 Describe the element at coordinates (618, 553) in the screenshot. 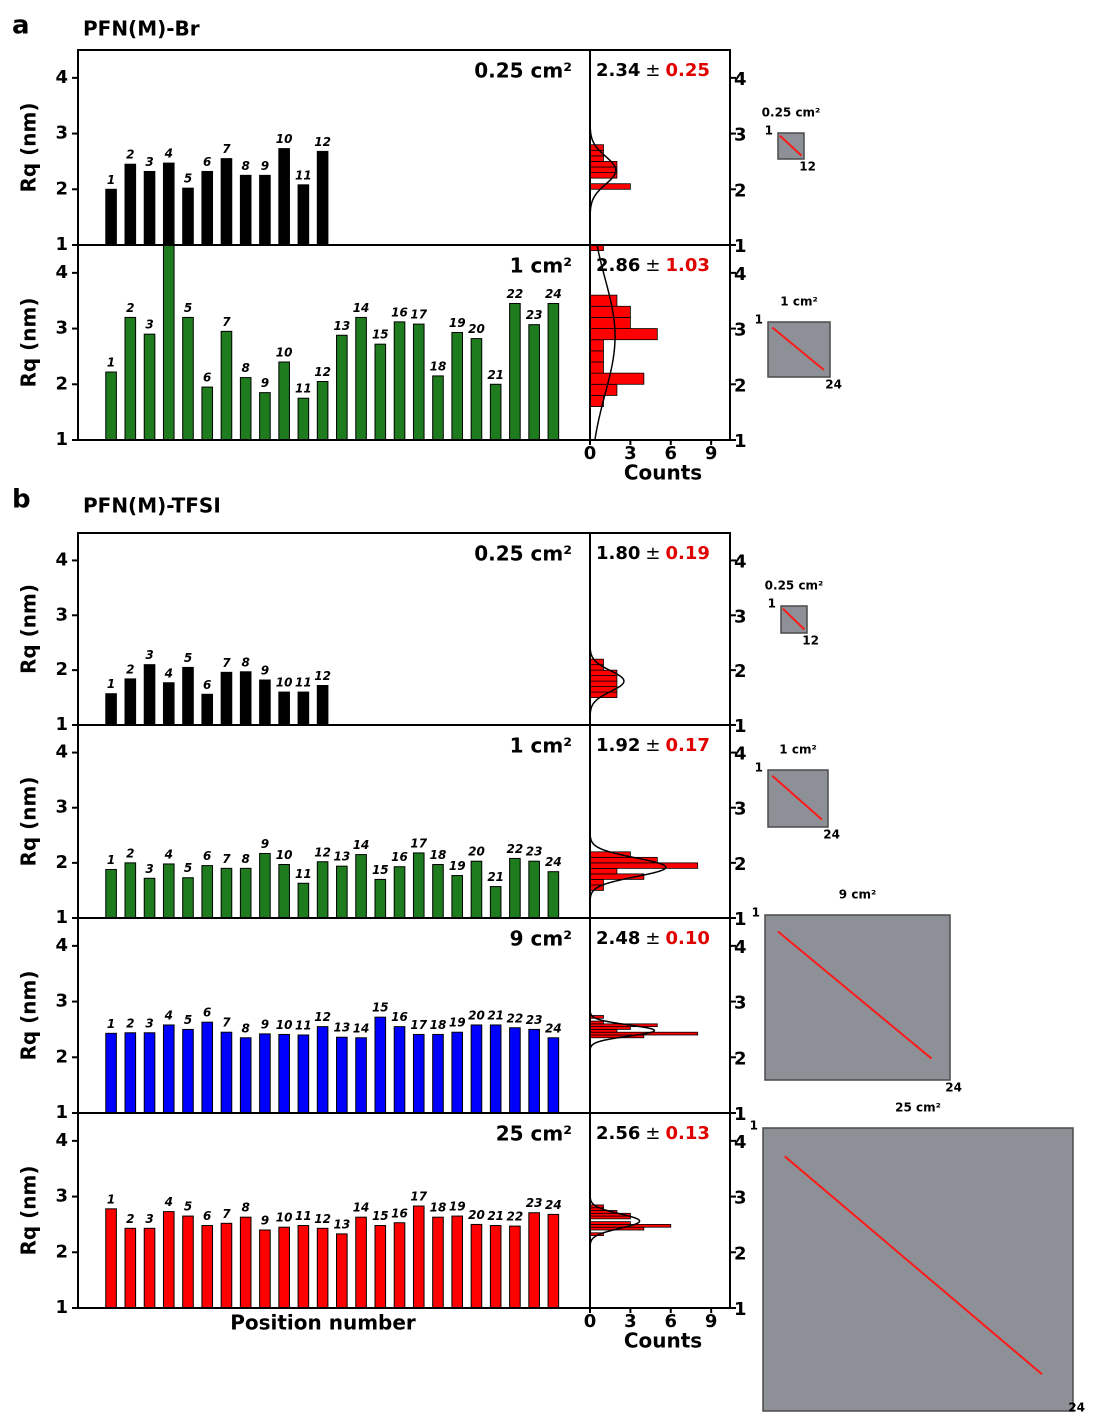

I see `mean: 1.80` at that location.